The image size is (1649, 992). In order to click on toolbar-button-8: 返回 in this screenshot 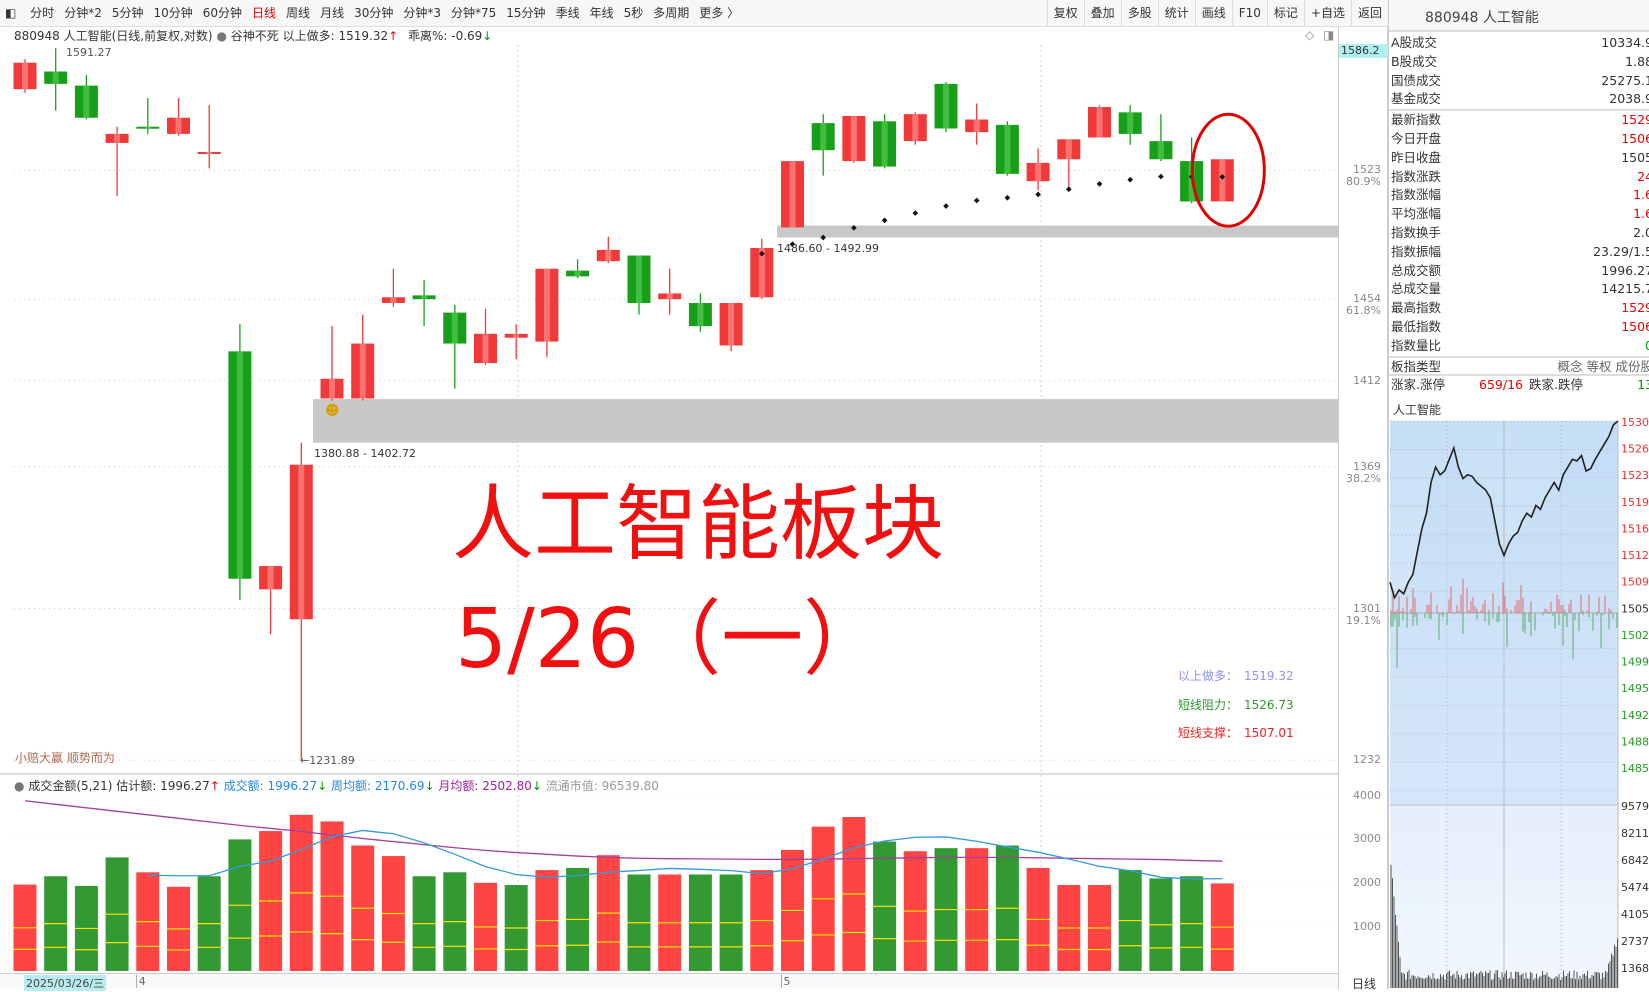, I will do `click(1369, 13)`.